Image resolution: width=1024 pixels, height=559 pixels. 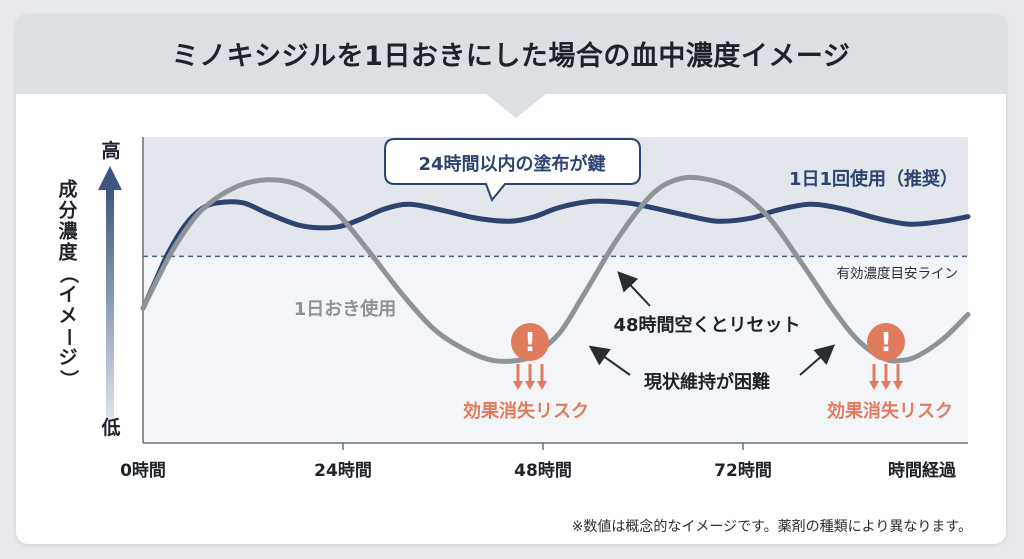 I want to click on y-high-label: 高, so click(x=110, y=150).